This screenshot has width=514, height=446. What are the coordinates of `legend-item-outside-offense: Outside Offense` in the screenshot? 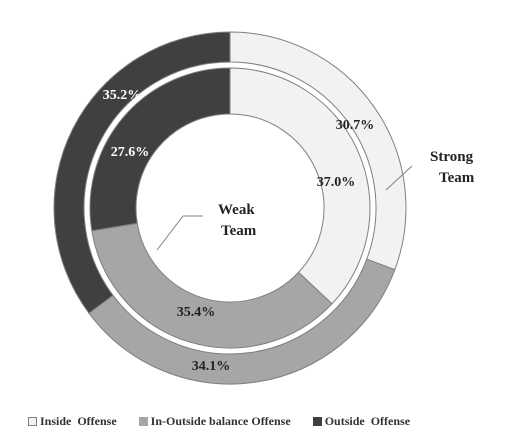 It's located at (361, 421).